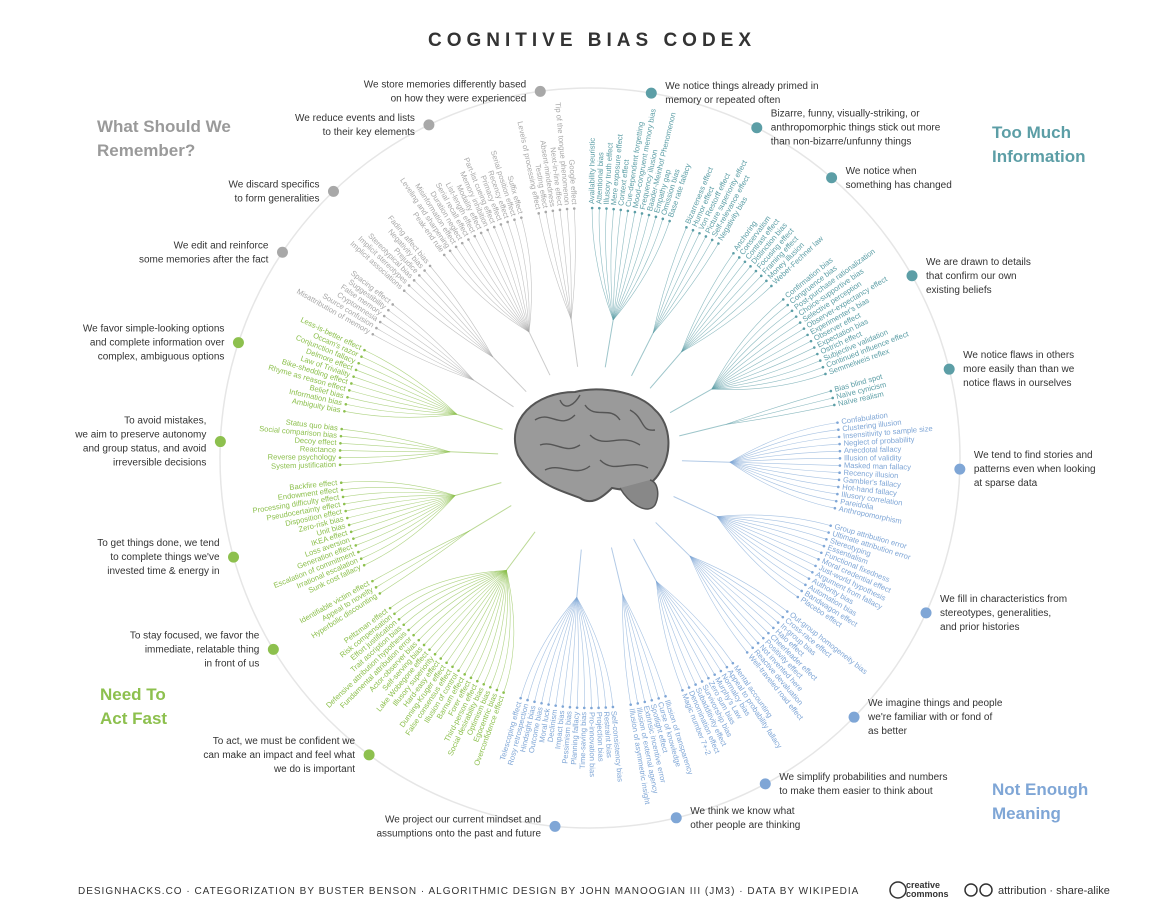  I want to click on group-description: and prior histories, so click(979, 627).